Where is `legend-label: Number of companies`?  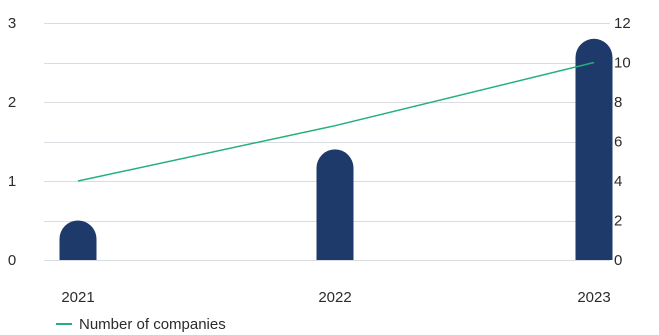
legend-label: Number of companies is located at coordinates (152, 324).